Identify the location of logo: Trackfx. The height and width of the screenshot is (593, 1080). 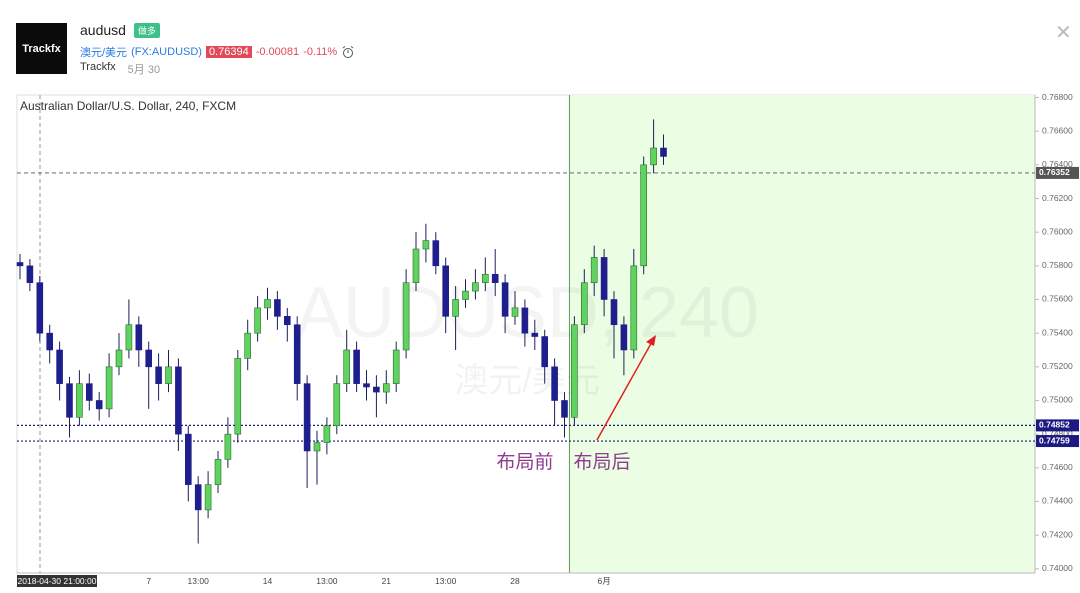
(41, 48).